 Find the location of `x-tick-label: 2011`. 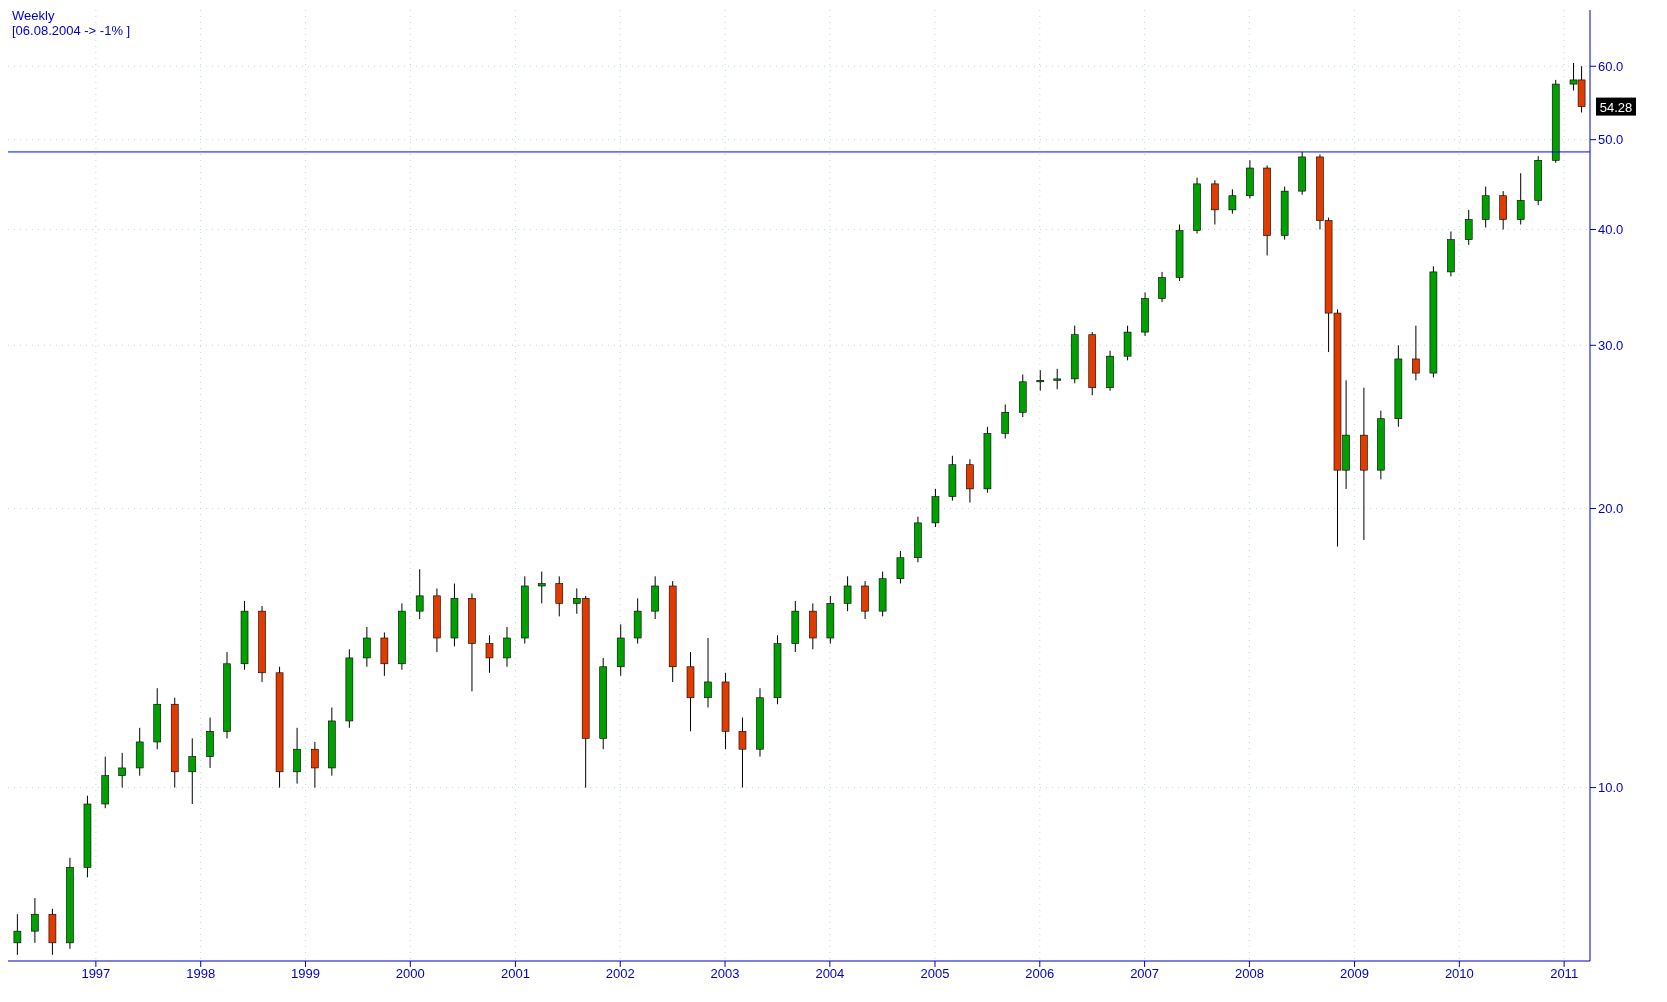

x-tick-label: 2011 is located at coordinates (1564, 974).